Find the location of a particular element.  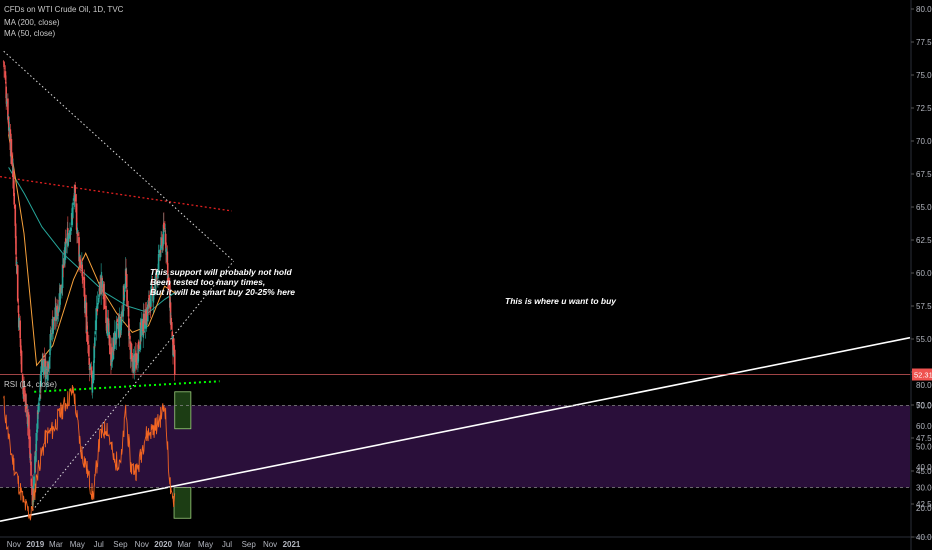

price-tick-label: 77.50 is located at coordinates (924, 42).